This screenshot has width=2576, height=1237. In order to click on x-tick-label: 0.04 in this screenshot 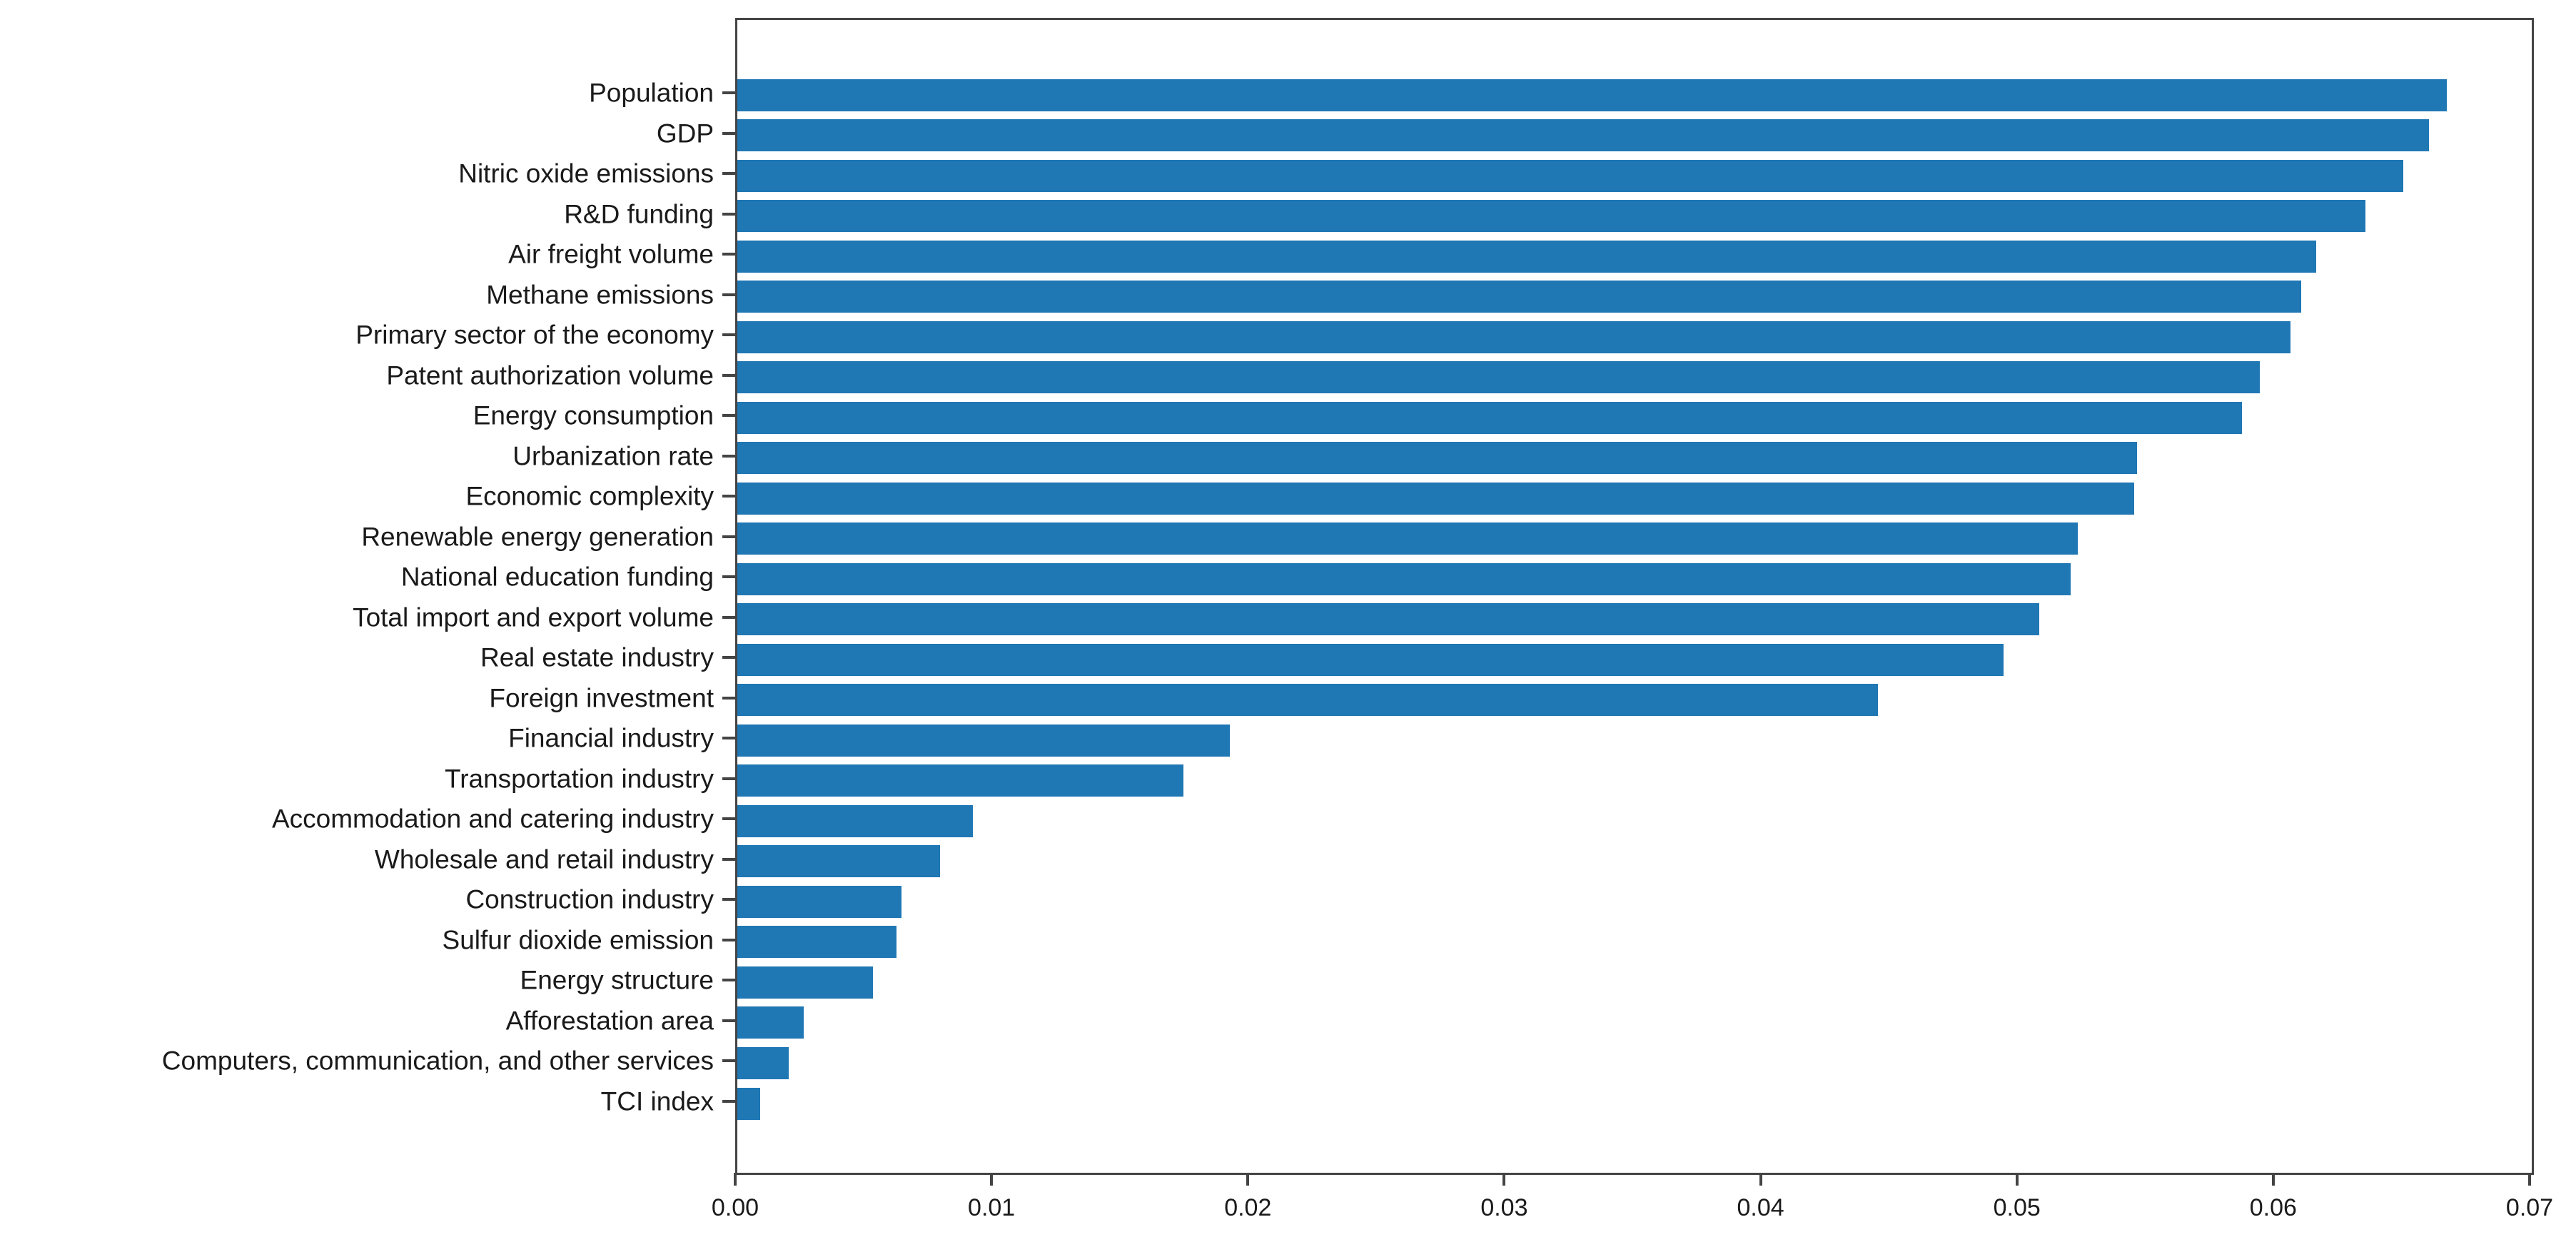, I will do `click(1760, 1207)`.